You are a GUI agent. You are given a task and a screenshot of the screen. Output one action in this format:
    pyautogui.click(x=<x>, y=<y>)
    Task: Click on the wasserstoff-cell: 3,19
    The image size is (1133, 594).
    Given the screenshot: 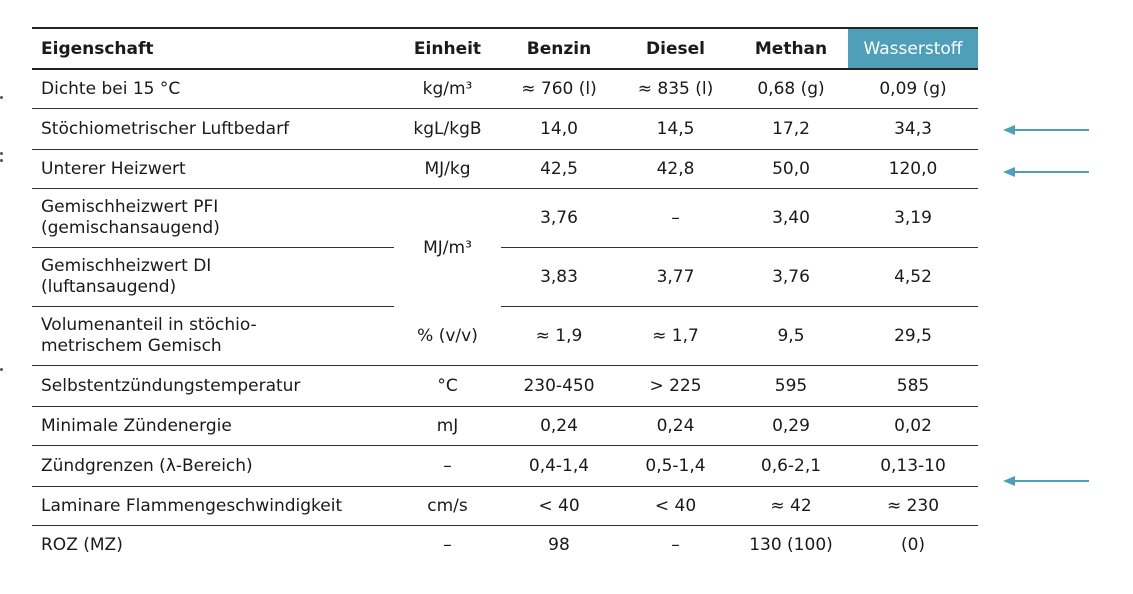 What is the action you would take?
    pyautogui.click(x=913, y=218)
    